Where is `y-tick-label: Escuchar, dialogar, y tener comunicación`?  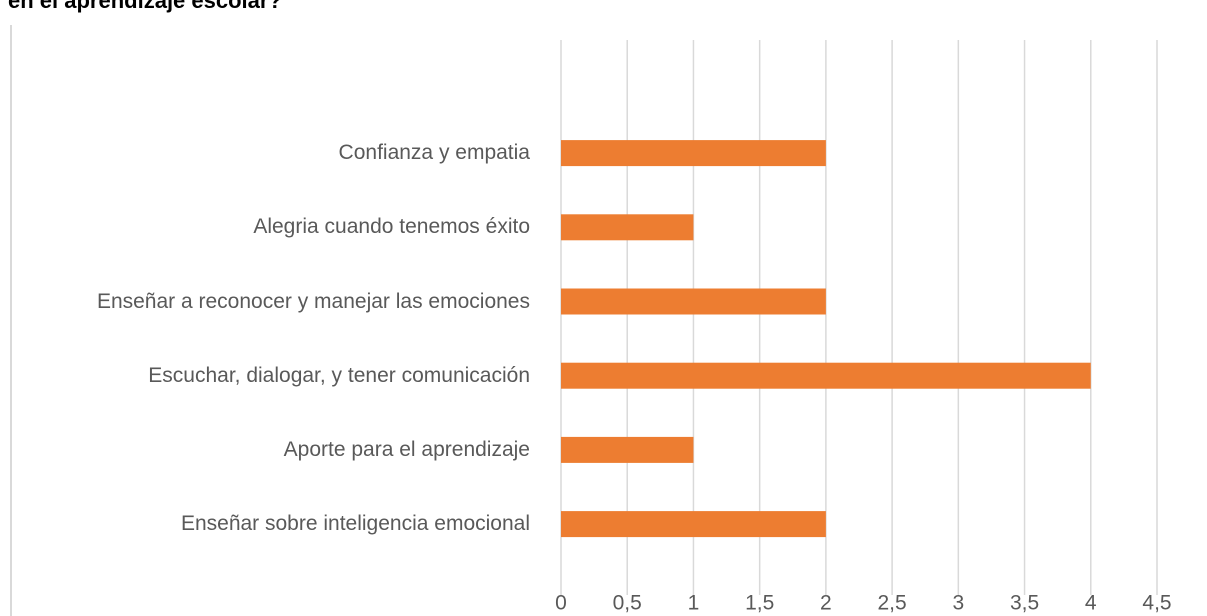 y-tick-label: Escuchar, dialogar, y tener comunicación is located at coordinates (339, 375).